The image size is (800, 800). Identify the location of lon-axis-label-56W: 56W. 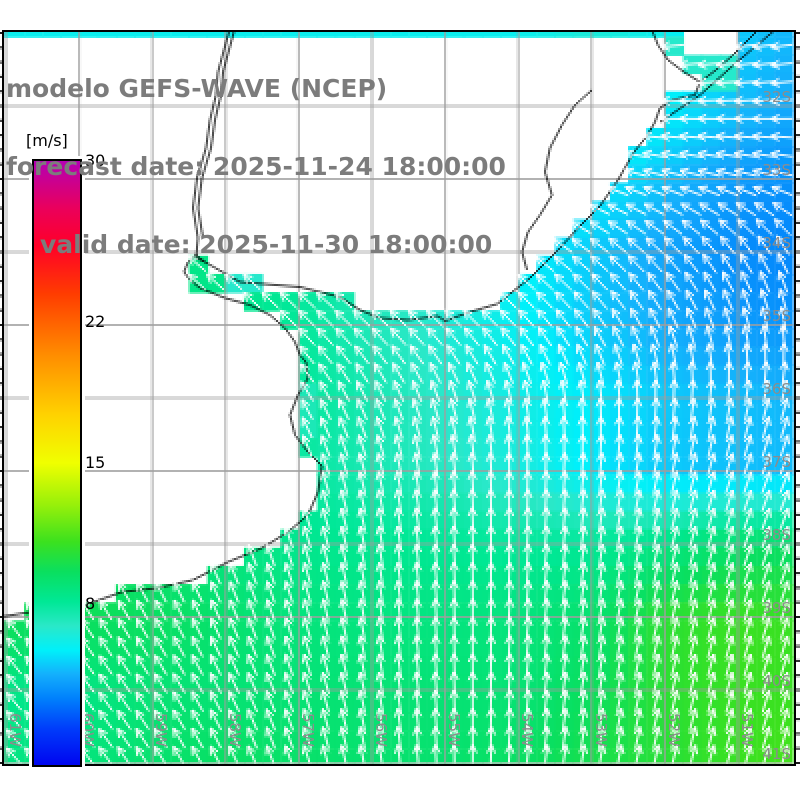
(381, 730).